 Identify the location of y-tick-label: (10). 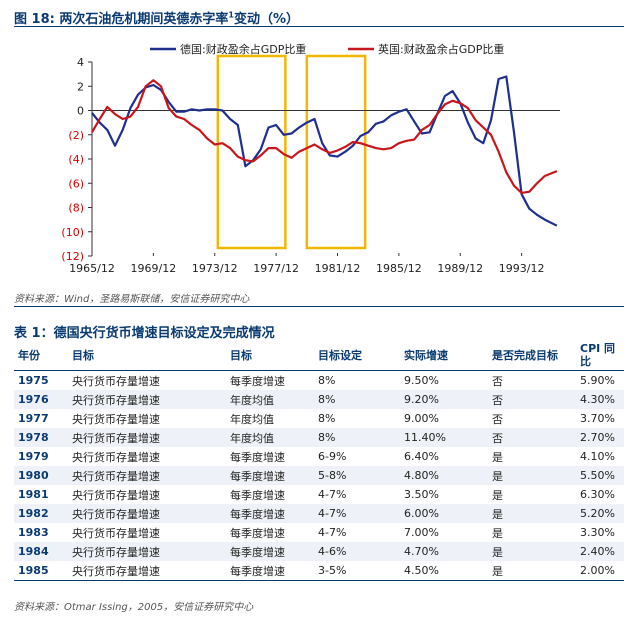
(72, 232).